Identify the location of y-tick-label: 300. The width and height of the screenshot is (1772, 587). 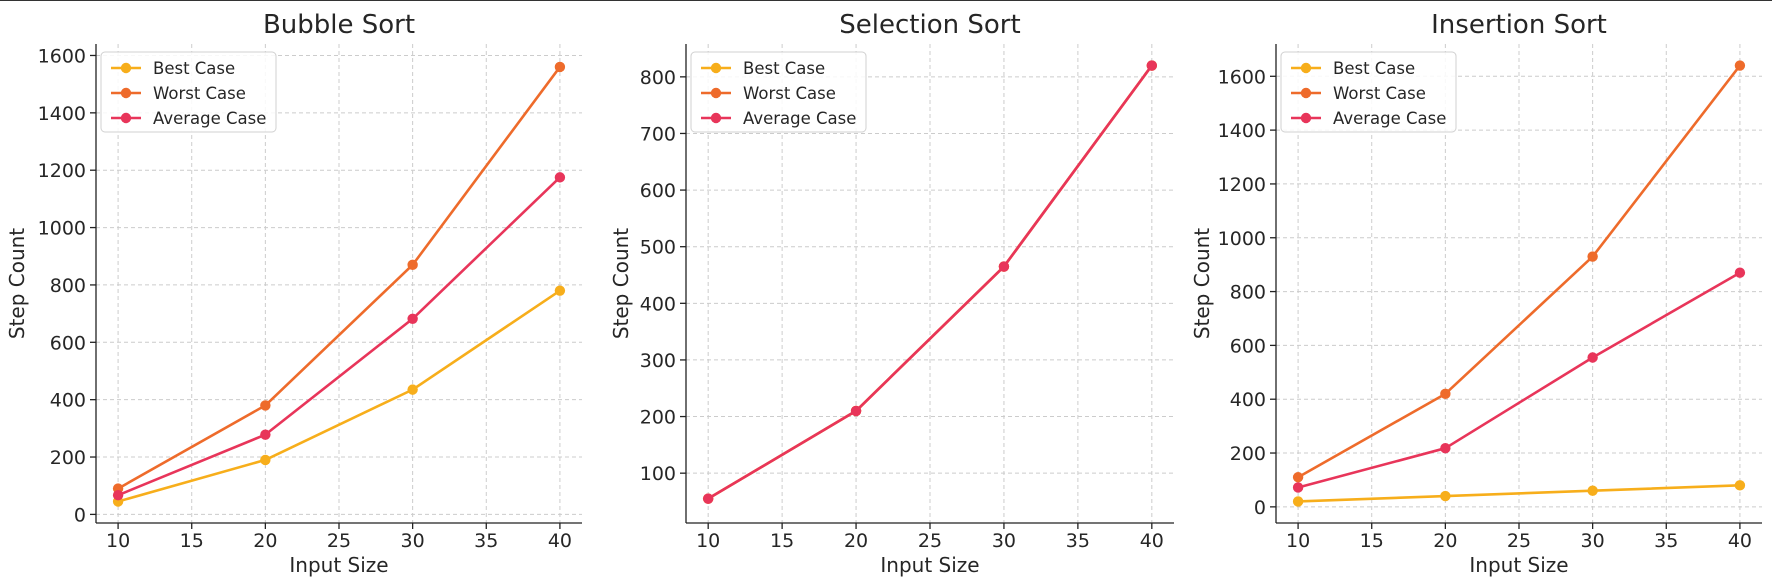
(658, 361).